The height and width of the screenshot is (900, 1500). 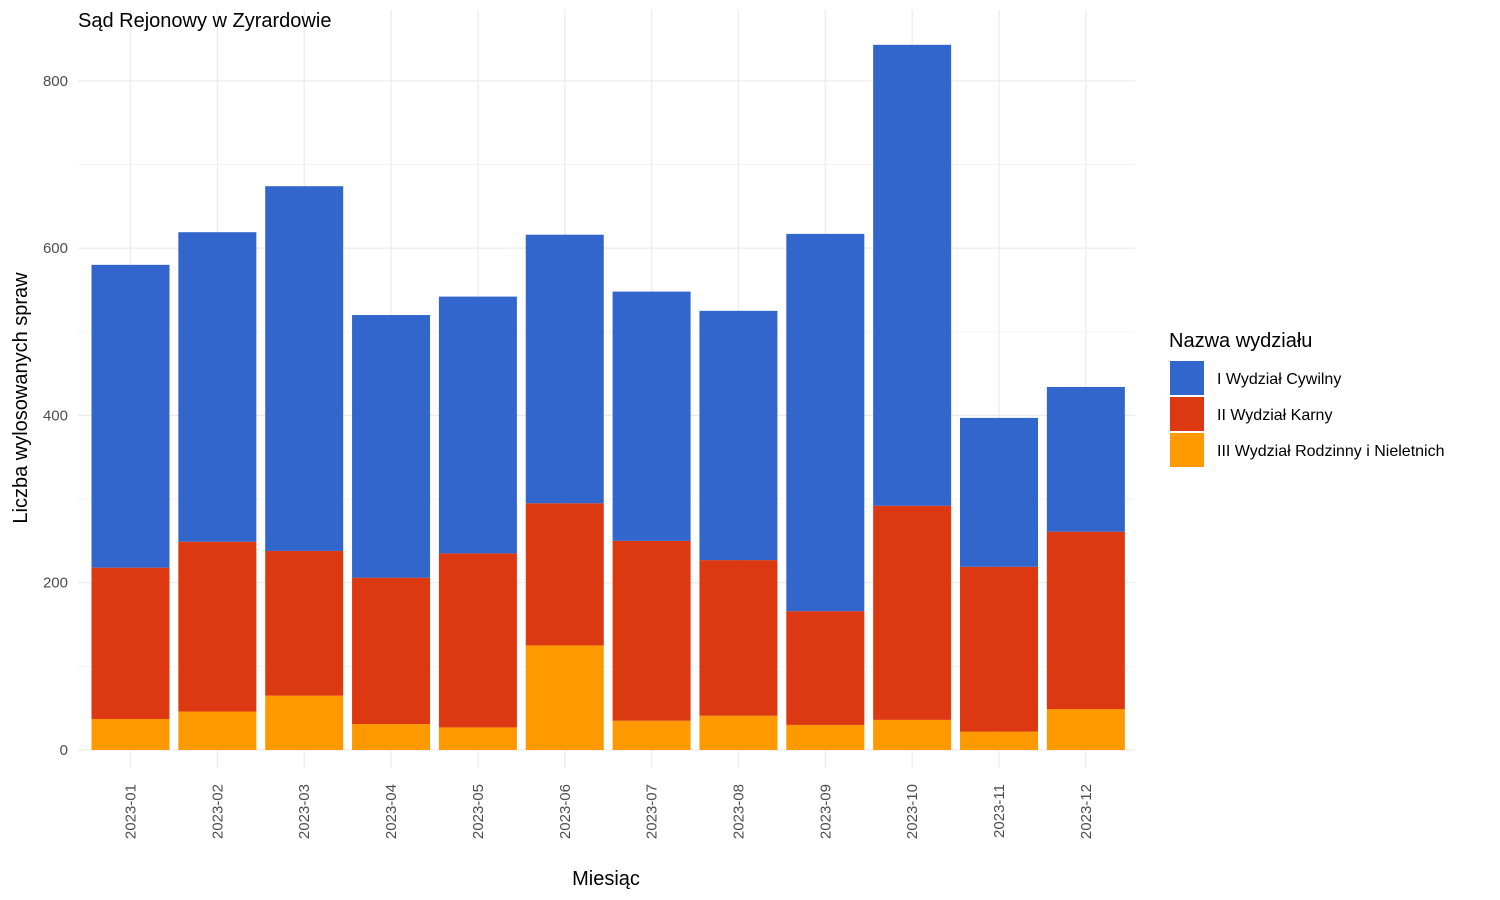 What do you see at coordinates (1240, 341) in the screenshot?
I see `legend-title: Nazwa wydziału` at bounding box center [1240, 341].